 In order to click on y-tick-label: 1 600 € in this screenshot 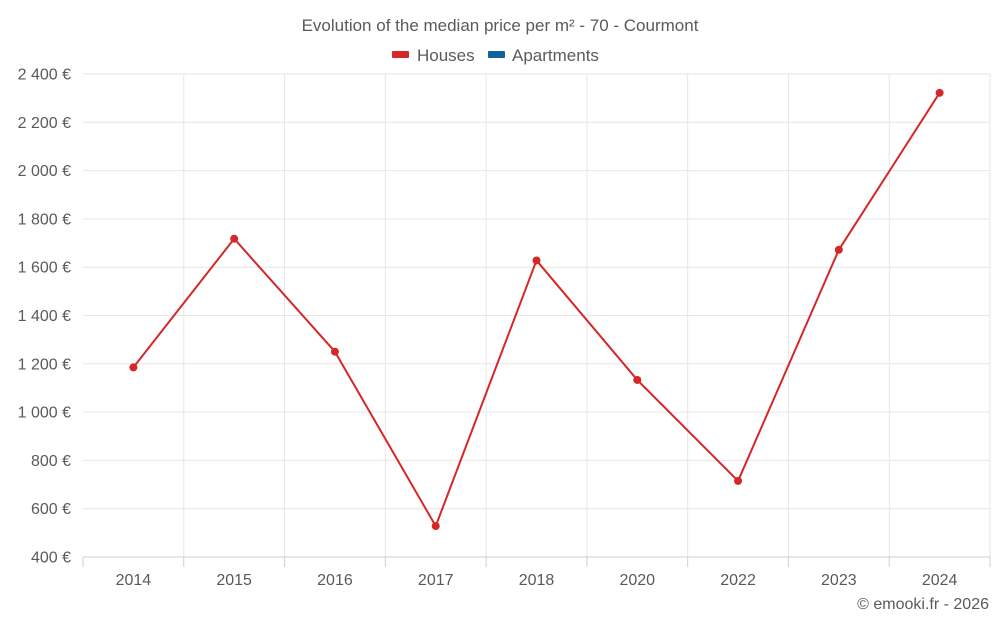, I will do `click(44, 268)`.